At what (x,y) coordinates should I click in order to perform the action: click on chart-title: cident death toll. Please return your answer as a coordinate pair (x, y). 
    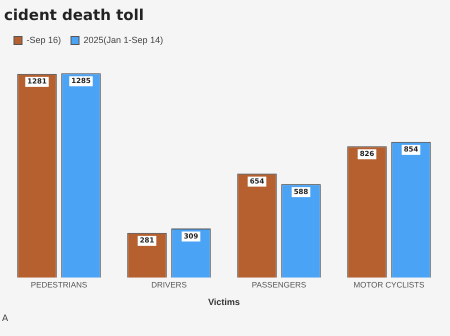
    Looking at the image, I should click on (74, 15).